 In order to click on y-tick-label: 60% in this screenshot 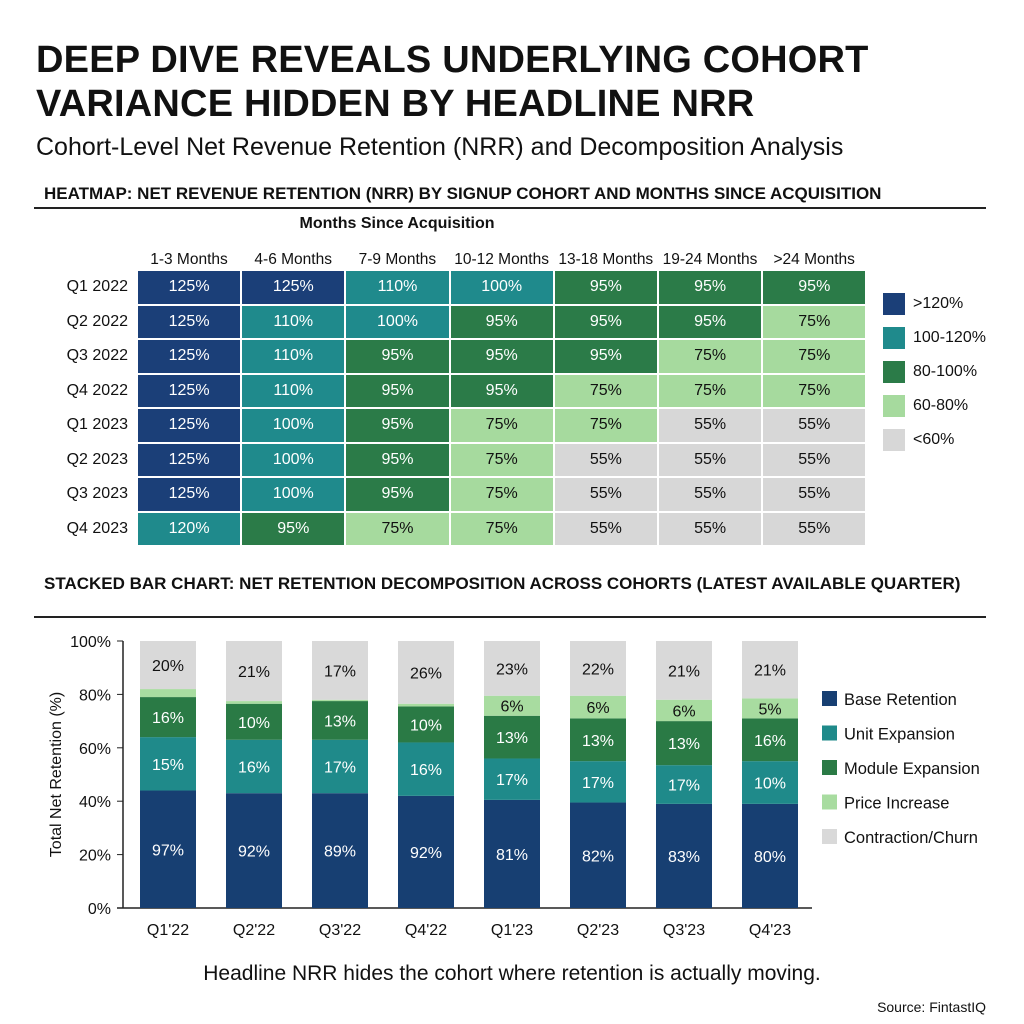, I will do `click(95, 749)`.